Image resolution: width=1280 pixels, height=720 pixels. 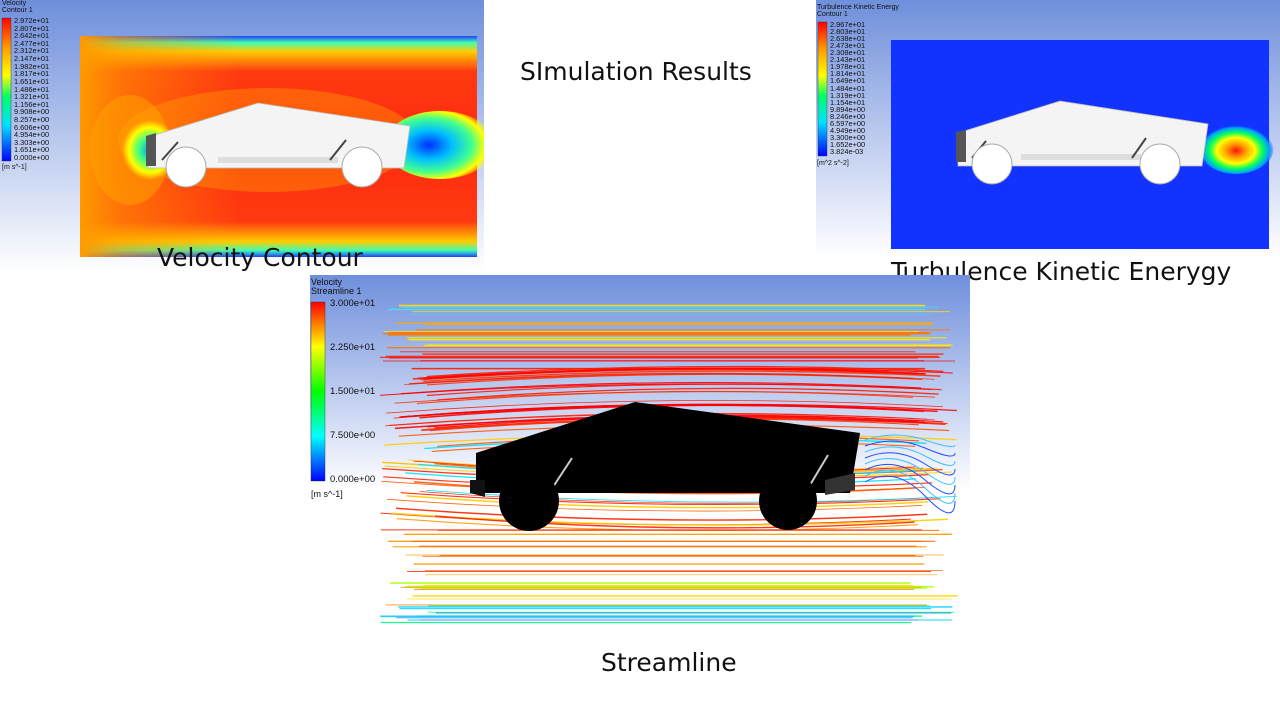 I want to click on colorbar-tick-label: 1.484e+01, so click(x=848, y=88).